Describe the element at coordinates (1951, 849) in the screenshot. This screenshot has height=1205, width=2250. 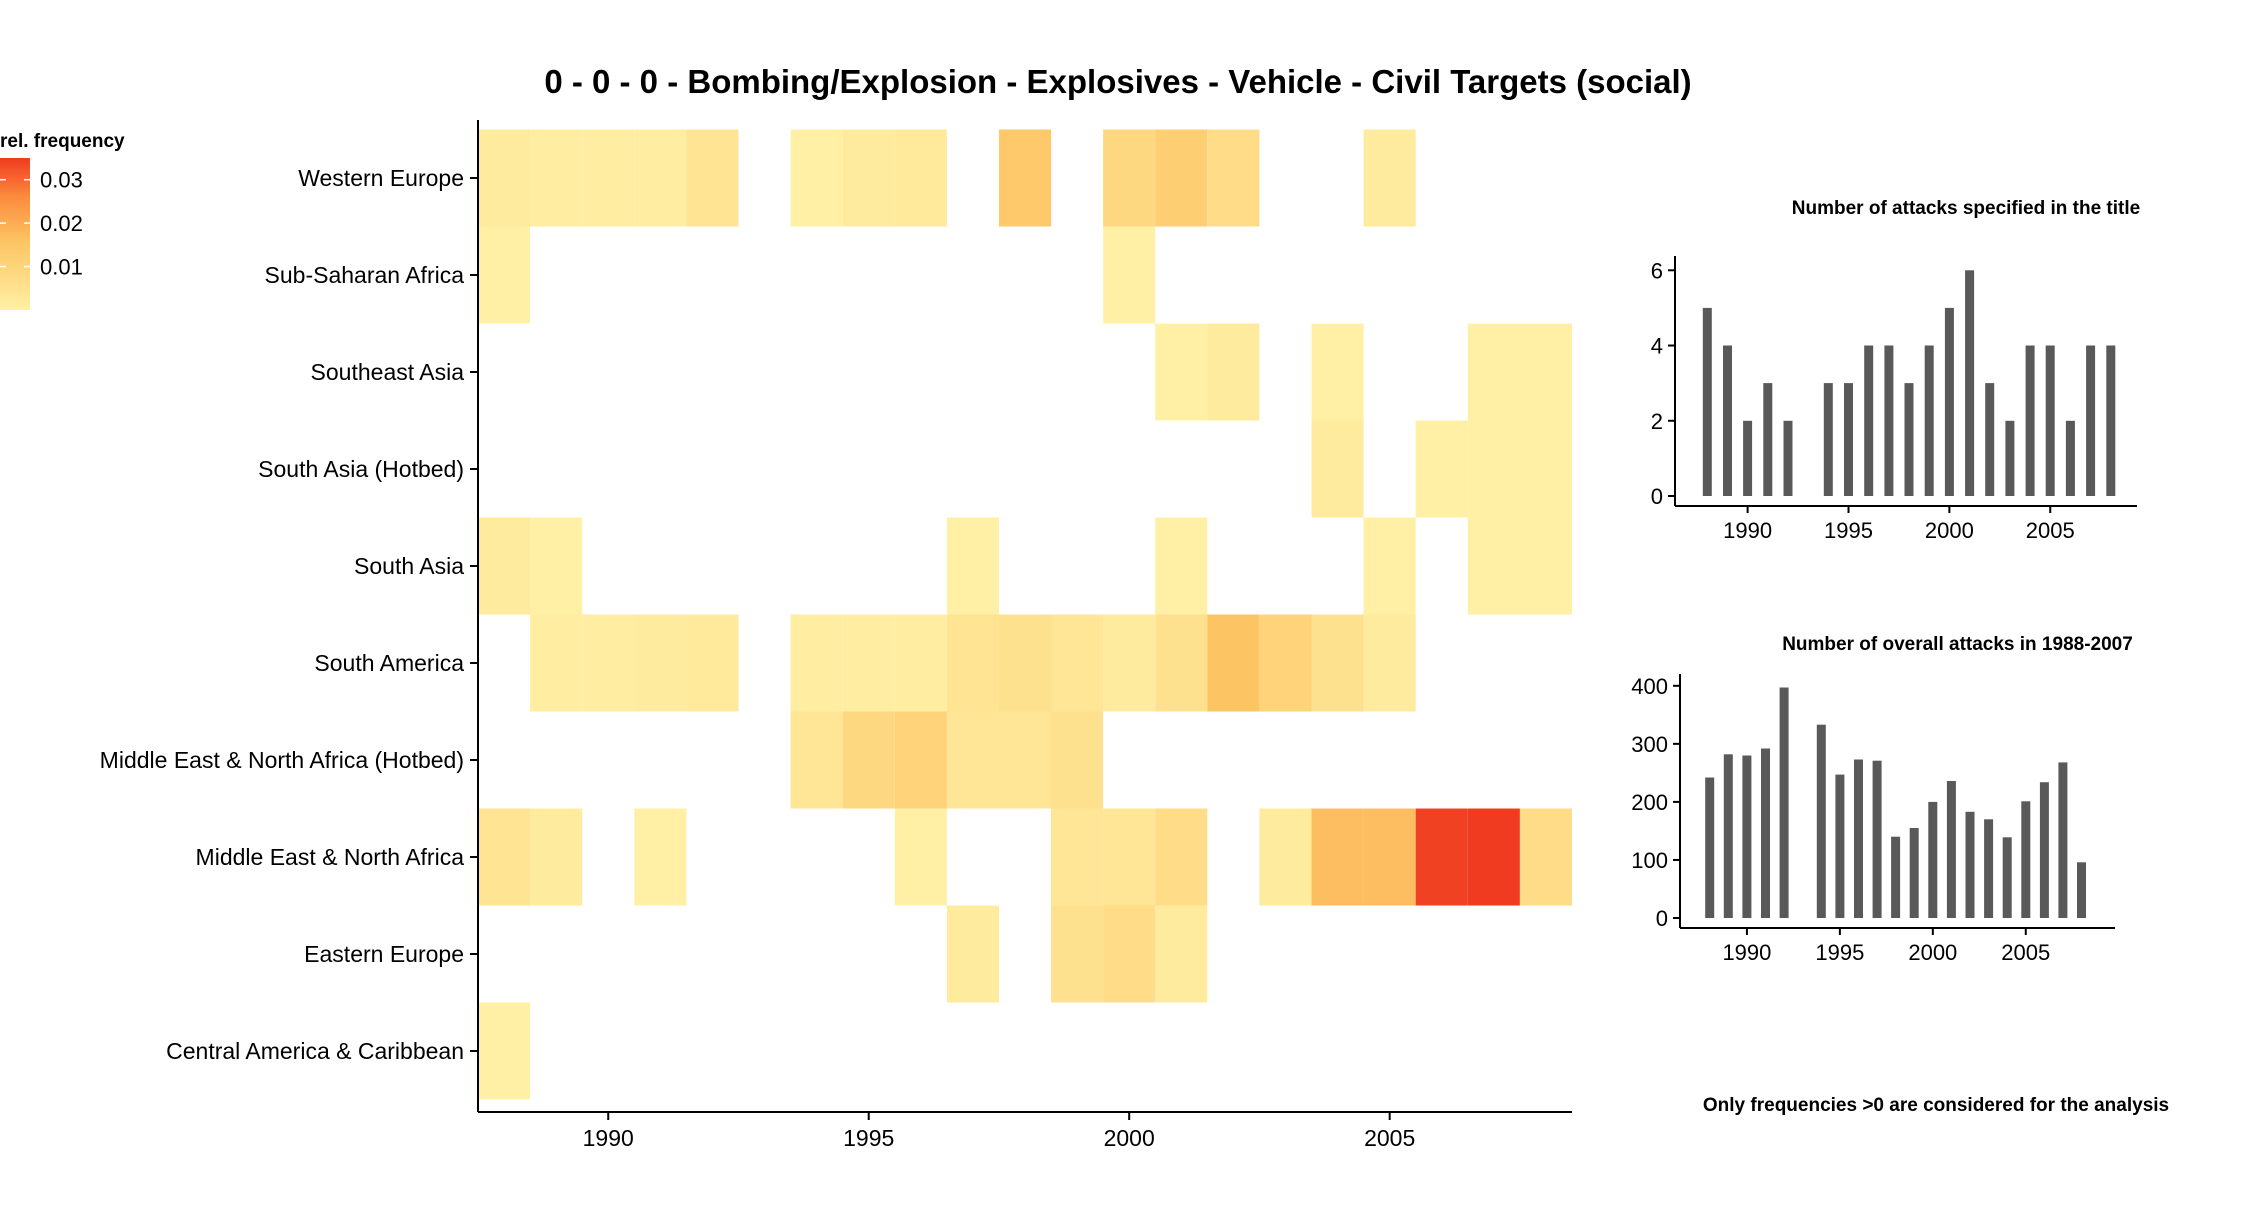
I see `bar: 2001: 236` at that location.